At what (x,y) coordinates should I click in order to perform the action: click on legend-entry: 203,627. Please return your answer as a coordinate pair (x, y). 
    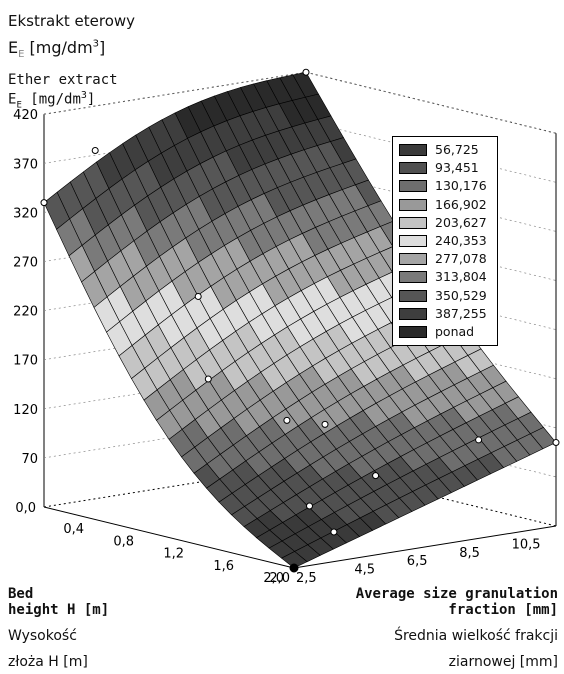
    Looking at the image, I should click on (447, 223).